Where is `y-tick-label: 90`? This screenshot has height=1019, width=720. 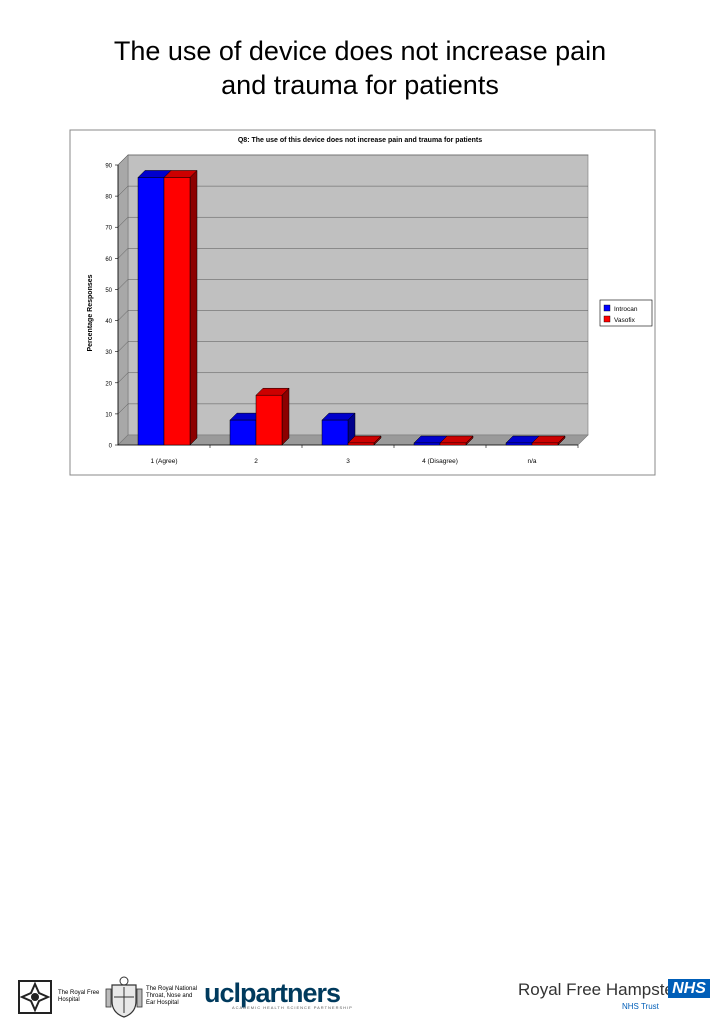
y-tick-label: 90 is located at coordinates (108, 167).